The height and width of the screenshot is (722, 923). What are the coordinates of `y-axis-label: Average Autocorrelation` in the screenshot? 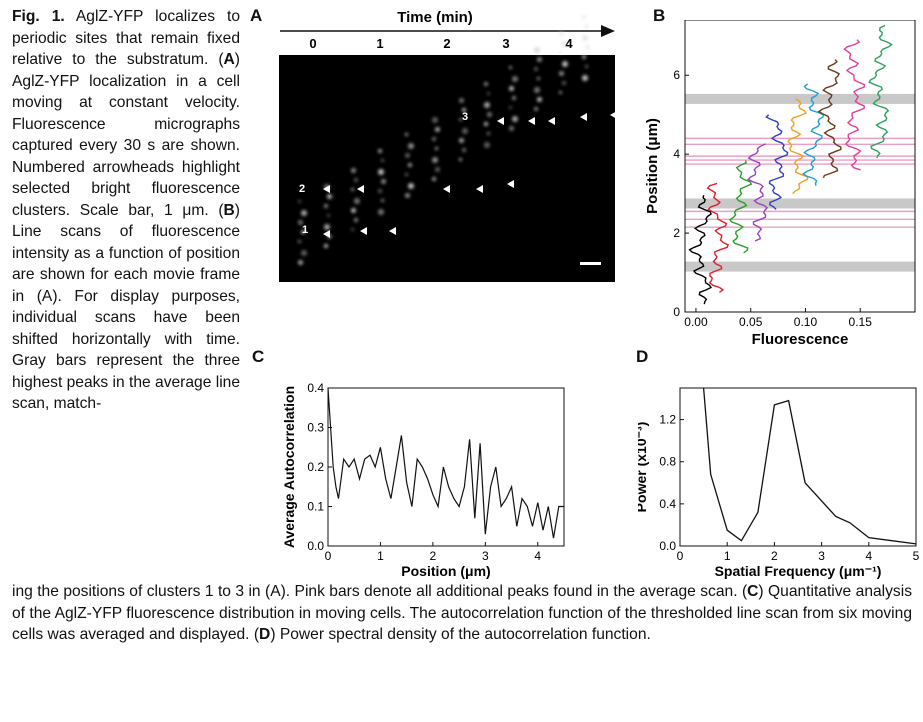 It's located at (289, 467).